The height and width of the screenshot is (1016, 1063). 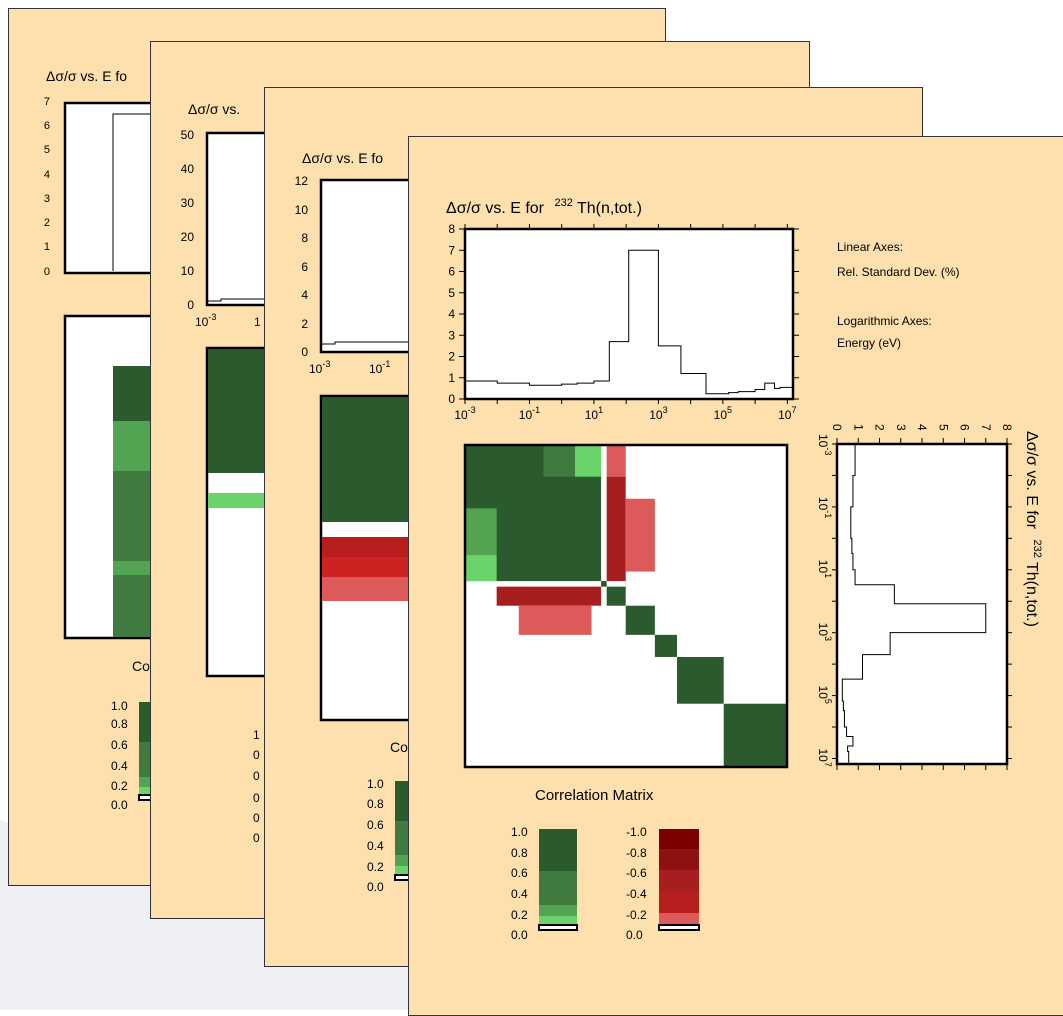 I want to click on y-tick-label: 0, so click(x=451, y=399).